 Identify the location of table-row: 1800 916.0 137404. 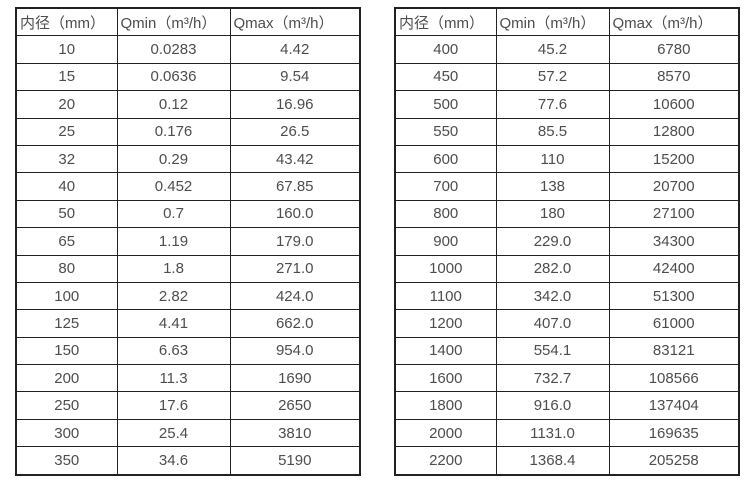
(567, 405).